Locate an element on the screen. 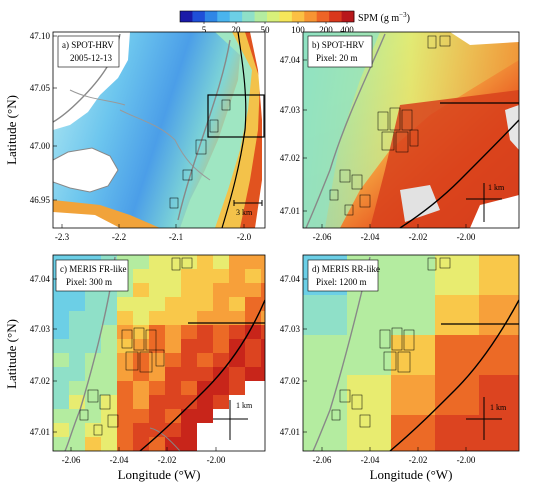  panel-b-scale-bar: 1 km is located at coordinates (485, 202).